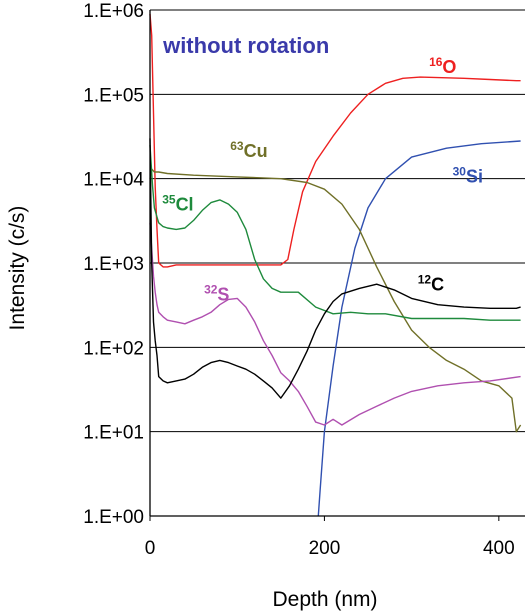  What do you see at coordinates (150, 548) in the screenshot?
I see `x-tick-label: 0` at bounding box center [150, 548].